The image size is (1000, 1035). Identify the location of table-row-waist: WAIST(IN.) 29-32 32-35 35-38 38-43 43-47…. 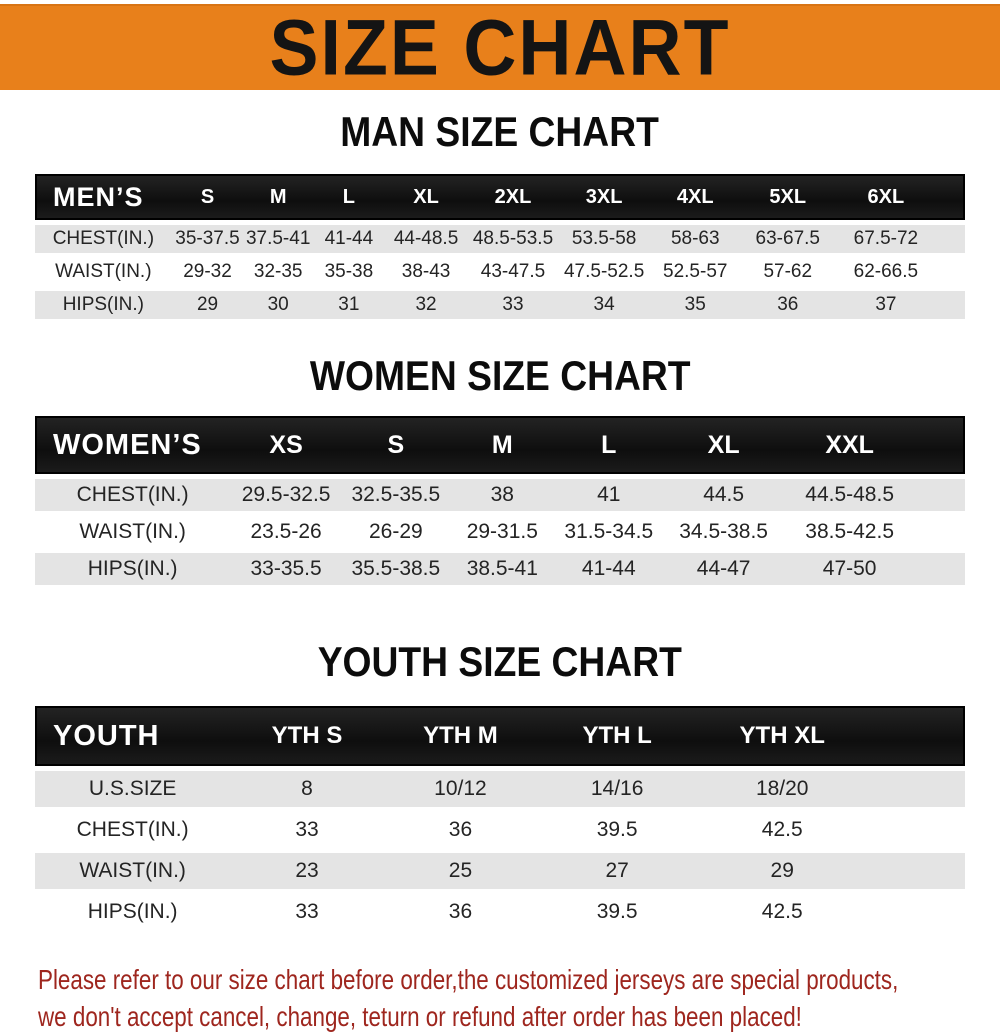
(500, 272).